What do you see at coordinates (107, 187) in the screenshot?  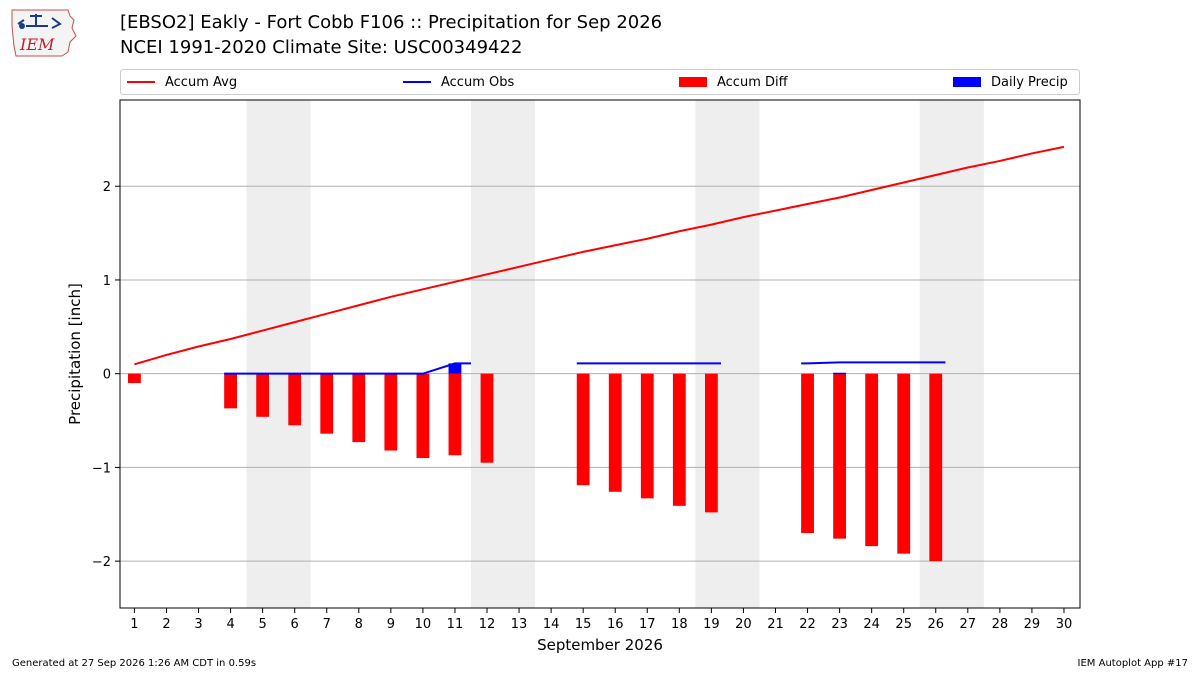 I see `y-tick-label: 2` at bounding box center [107, 187].